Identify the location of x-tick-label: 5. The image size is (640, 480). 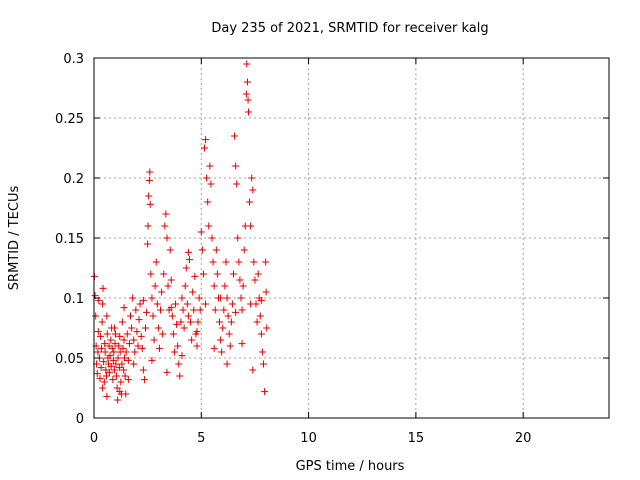
(201, 438).